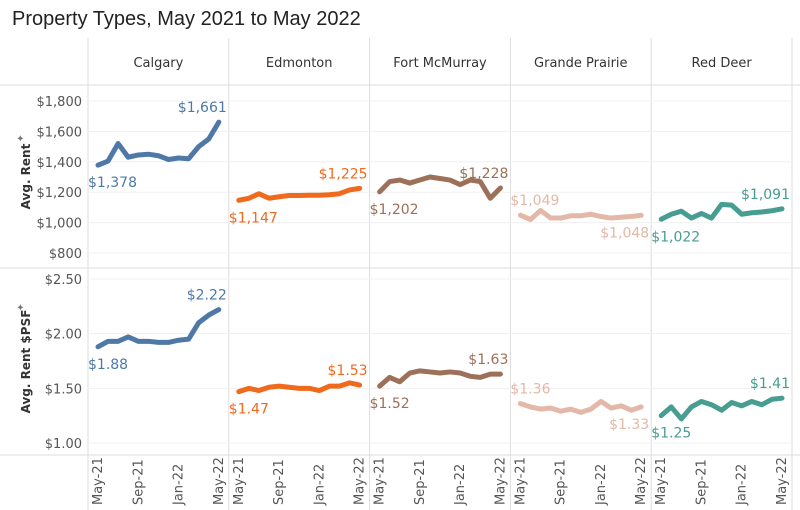 This screenshot has height=510, width=800. What do you see at coordinates (765, 195) in the screenshot?
I see `end-data-label: $1,091` at bounding box center [765, 195].